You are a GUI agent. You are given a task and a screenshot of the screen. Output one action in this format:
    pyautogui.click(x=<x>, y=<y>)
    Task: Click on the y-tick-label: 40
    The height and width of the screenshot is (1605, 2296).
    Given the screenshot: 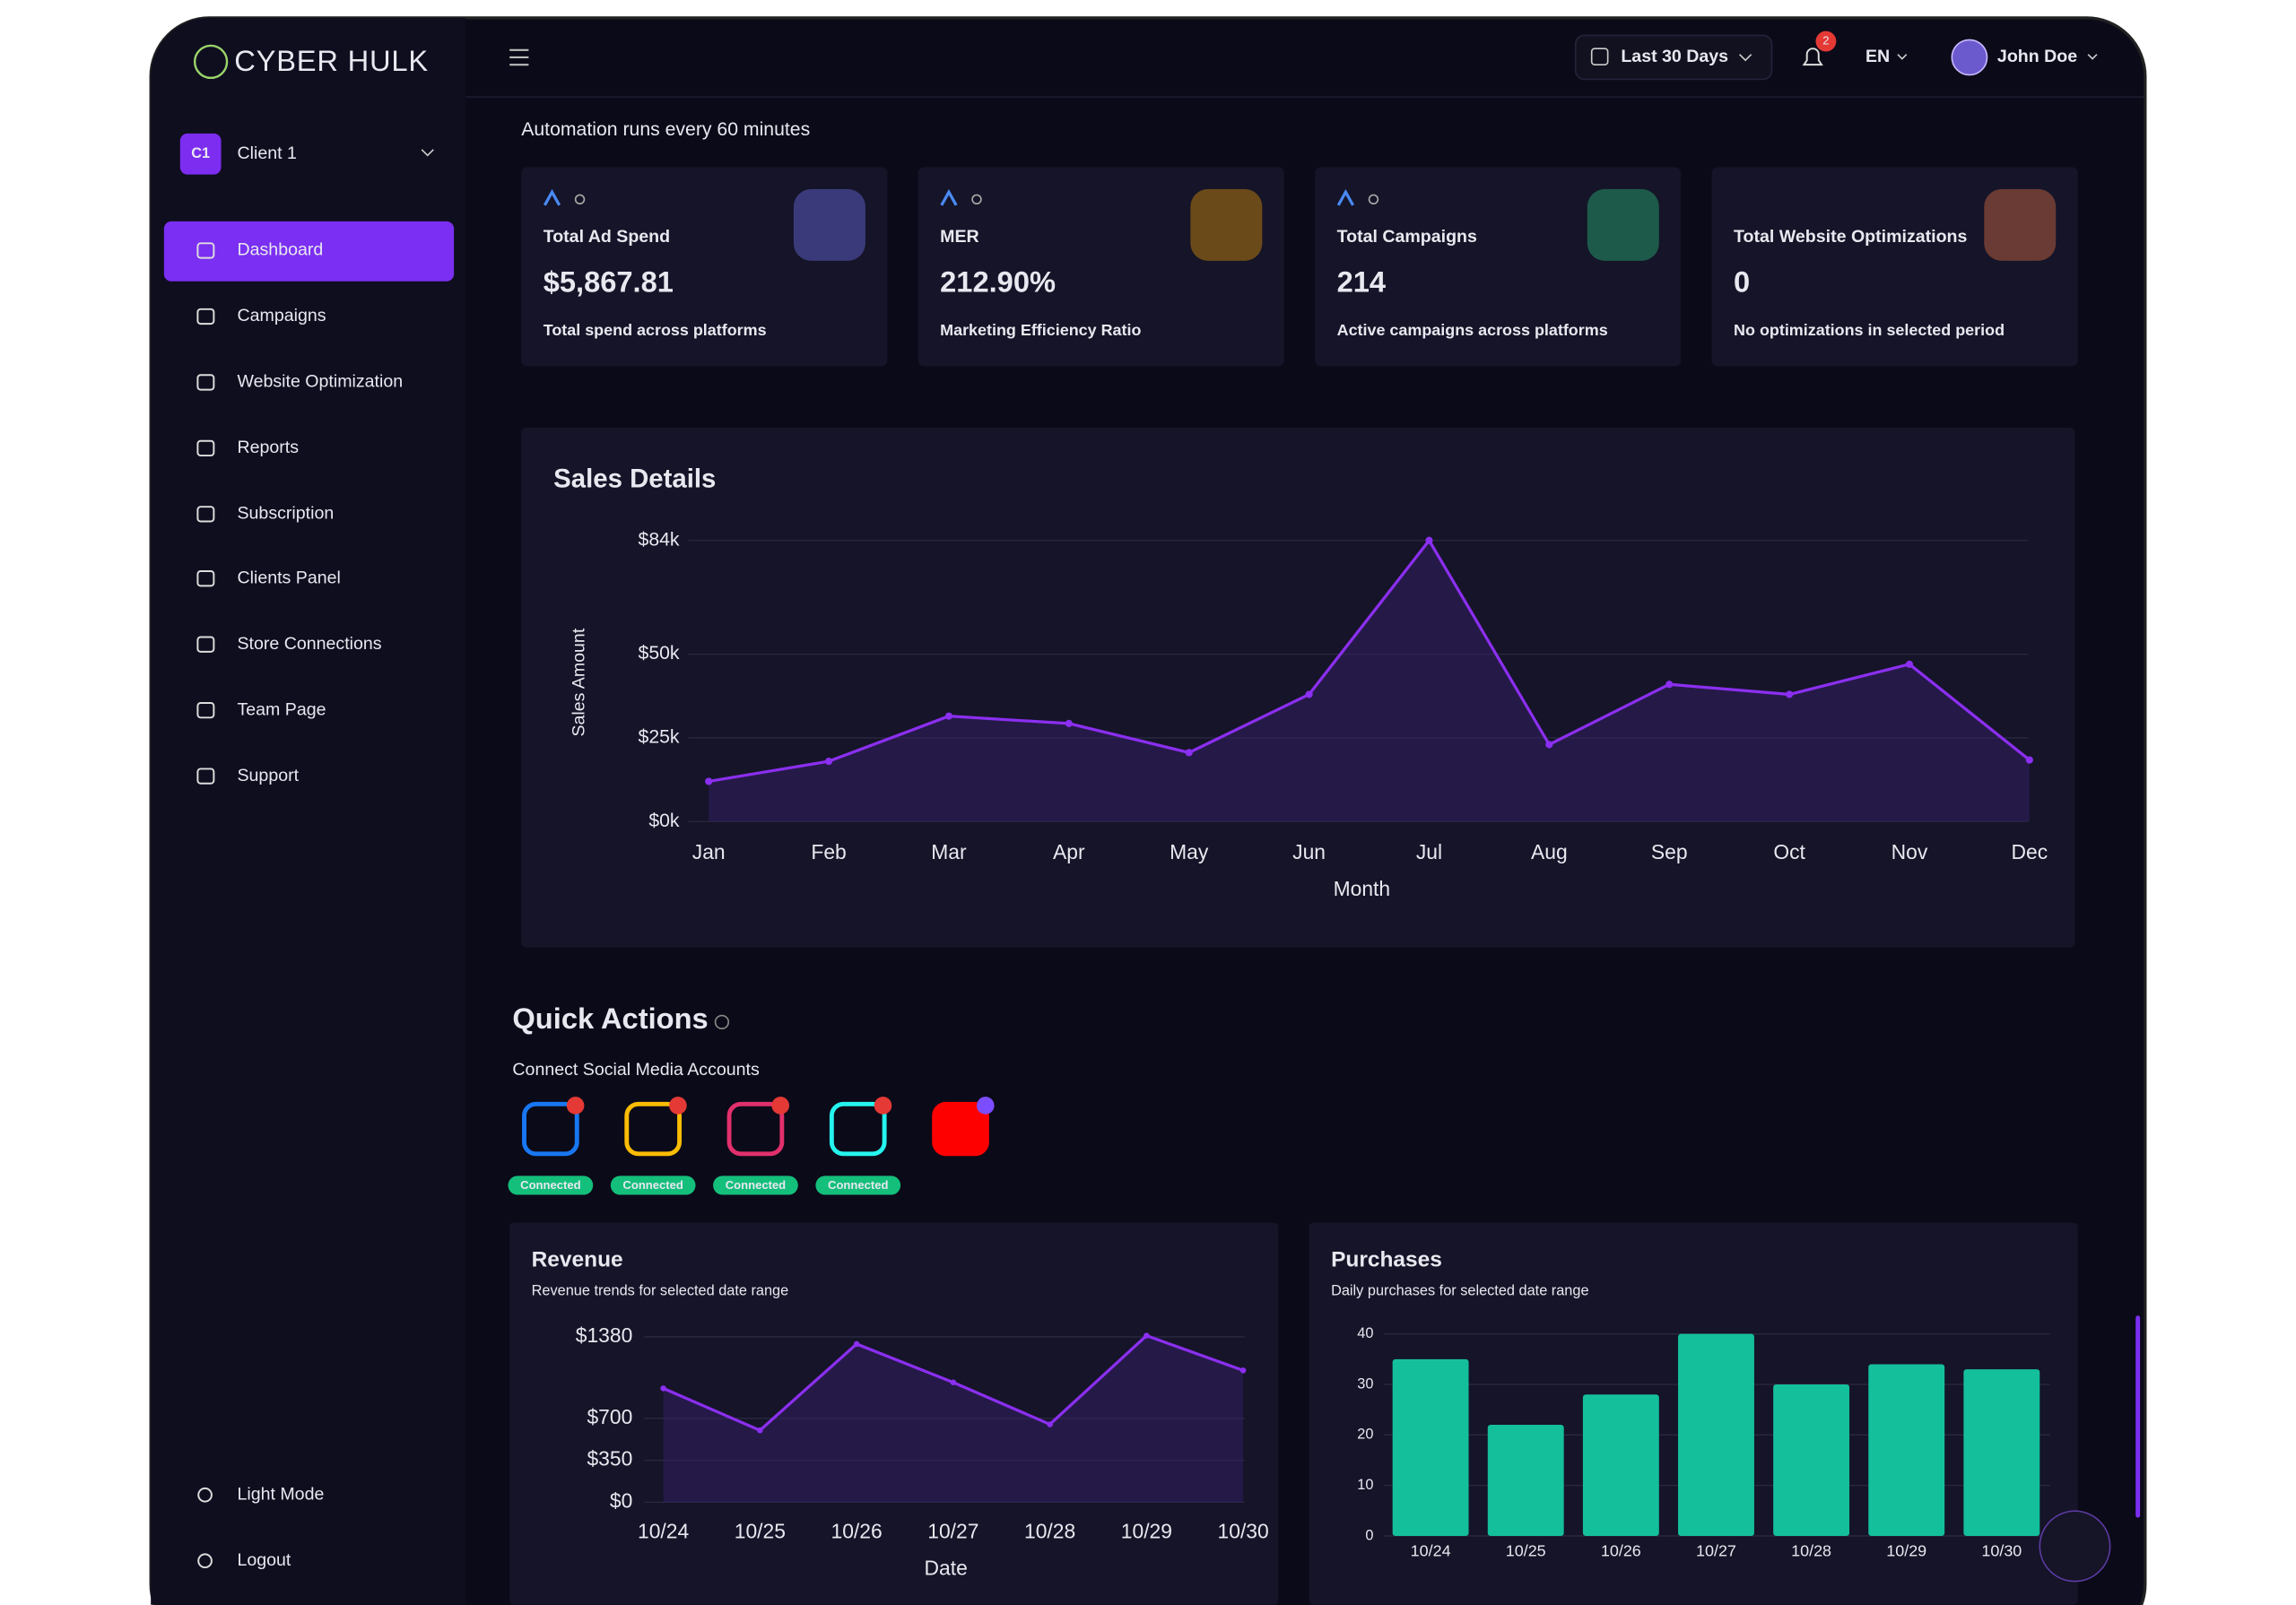 What is the action you would take?
    pyautogui.click(x=1365, y=1333)
    